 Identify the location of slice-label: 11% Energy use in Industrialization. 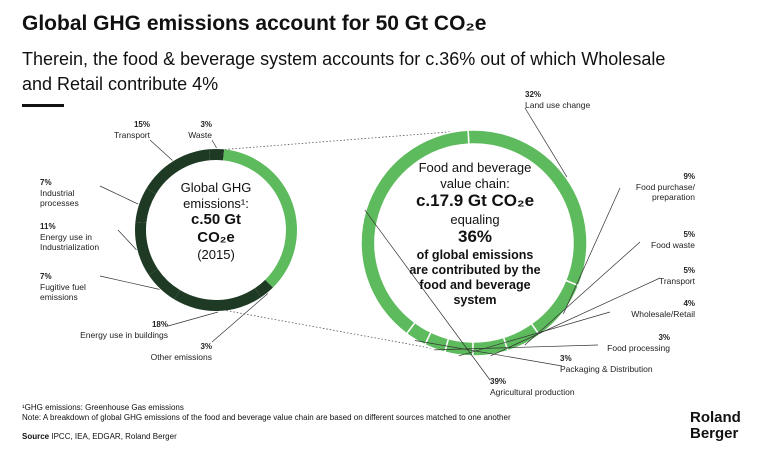
(77, 237).